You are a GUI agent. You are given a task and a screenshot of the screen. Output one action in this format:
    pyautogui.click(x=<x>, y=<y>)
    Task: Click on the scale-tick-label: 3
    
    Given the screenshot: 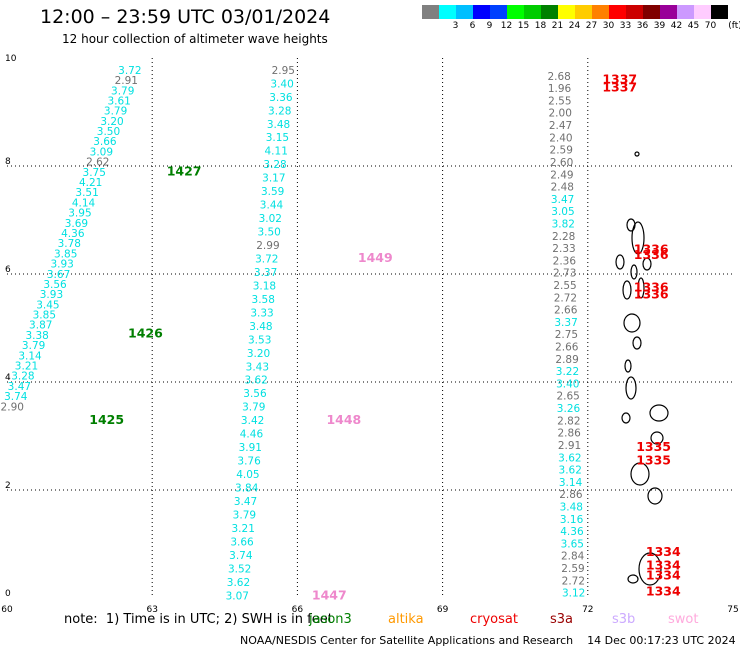 What is the action you would take?
    pyautogui.click(x=455, y=26)
    